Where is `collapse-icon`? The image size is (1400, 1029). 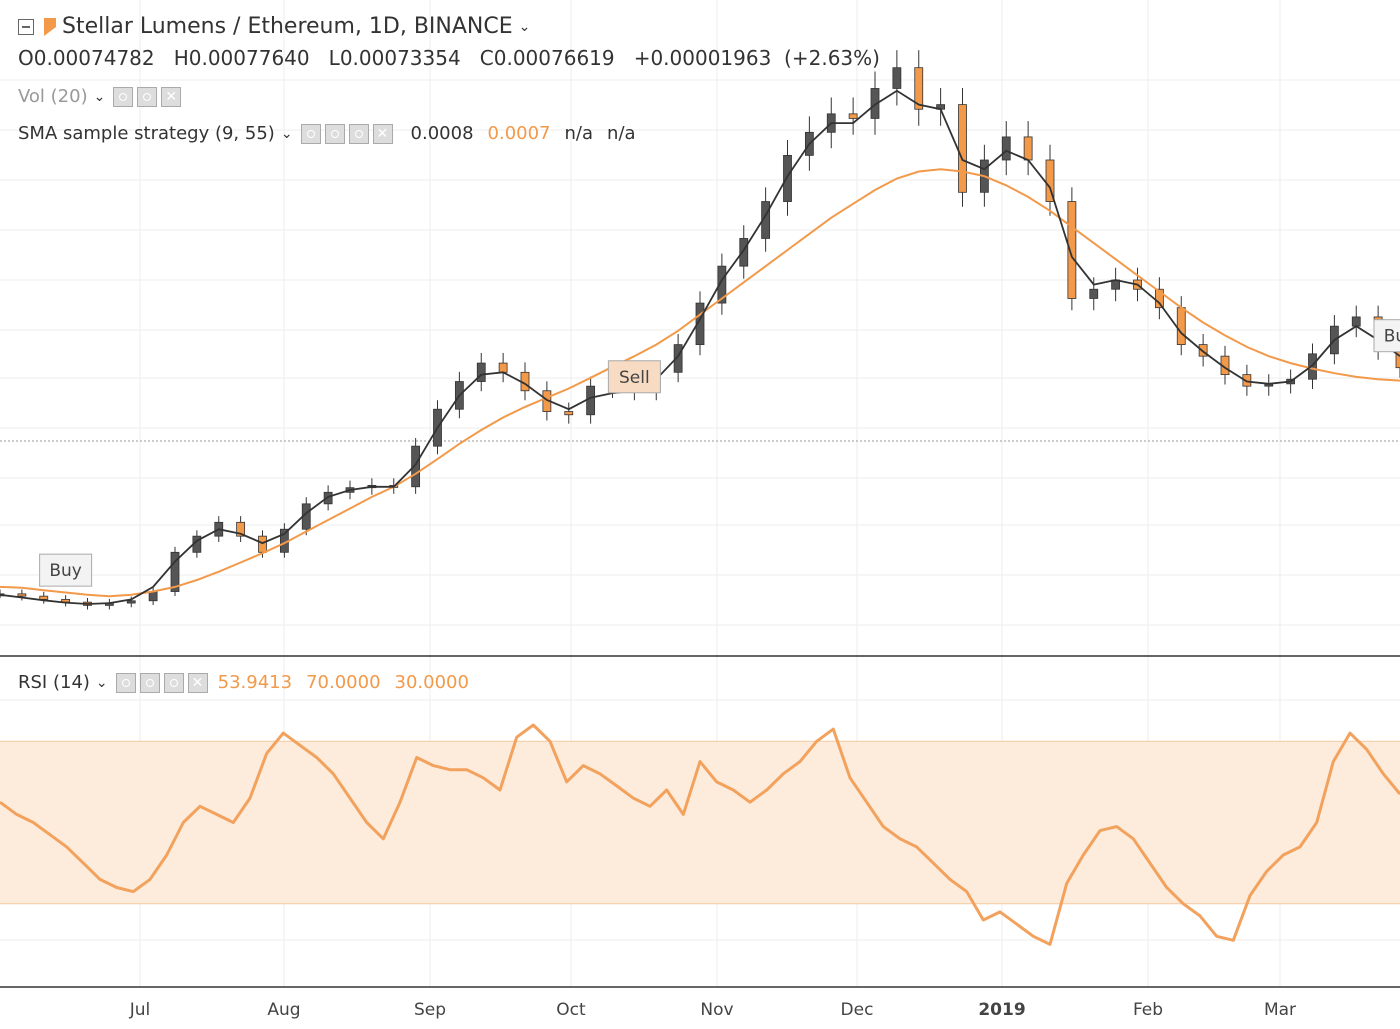
collapse-icon is located at coordinates (26, 26).